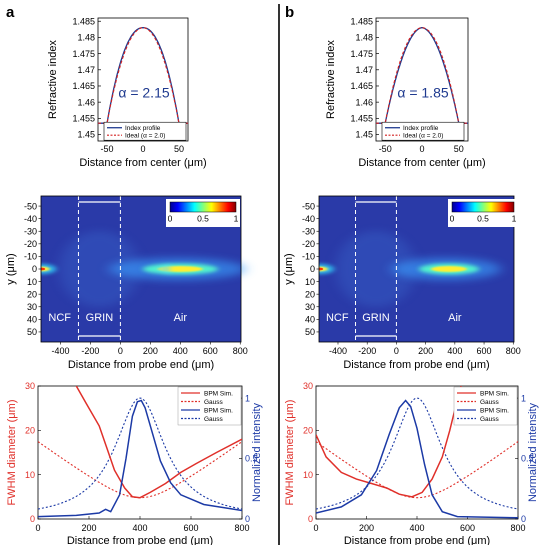 This screenshot has height=545, width=553. What do you see at coordinates (12, 453) in the screenshot?
I see `fwhm-left-axis-label: FWHM diameter (μm)` at bounding box center [12, 453].